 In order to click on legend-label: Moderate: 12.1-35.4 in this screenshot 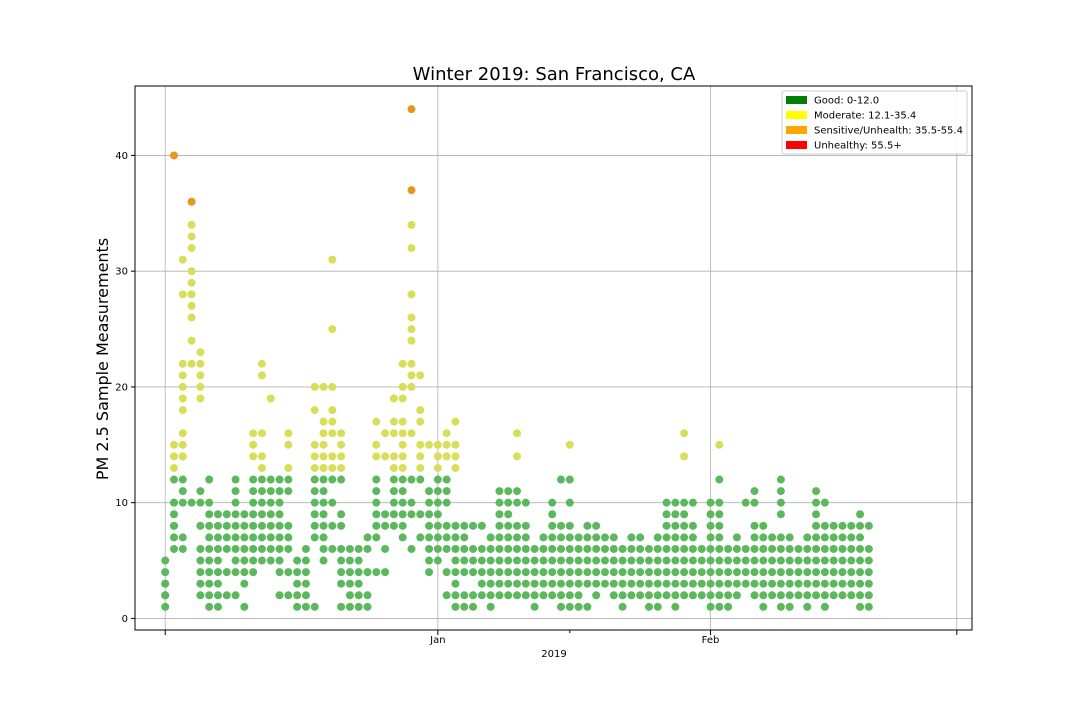, I will do `click(865, 116)`.